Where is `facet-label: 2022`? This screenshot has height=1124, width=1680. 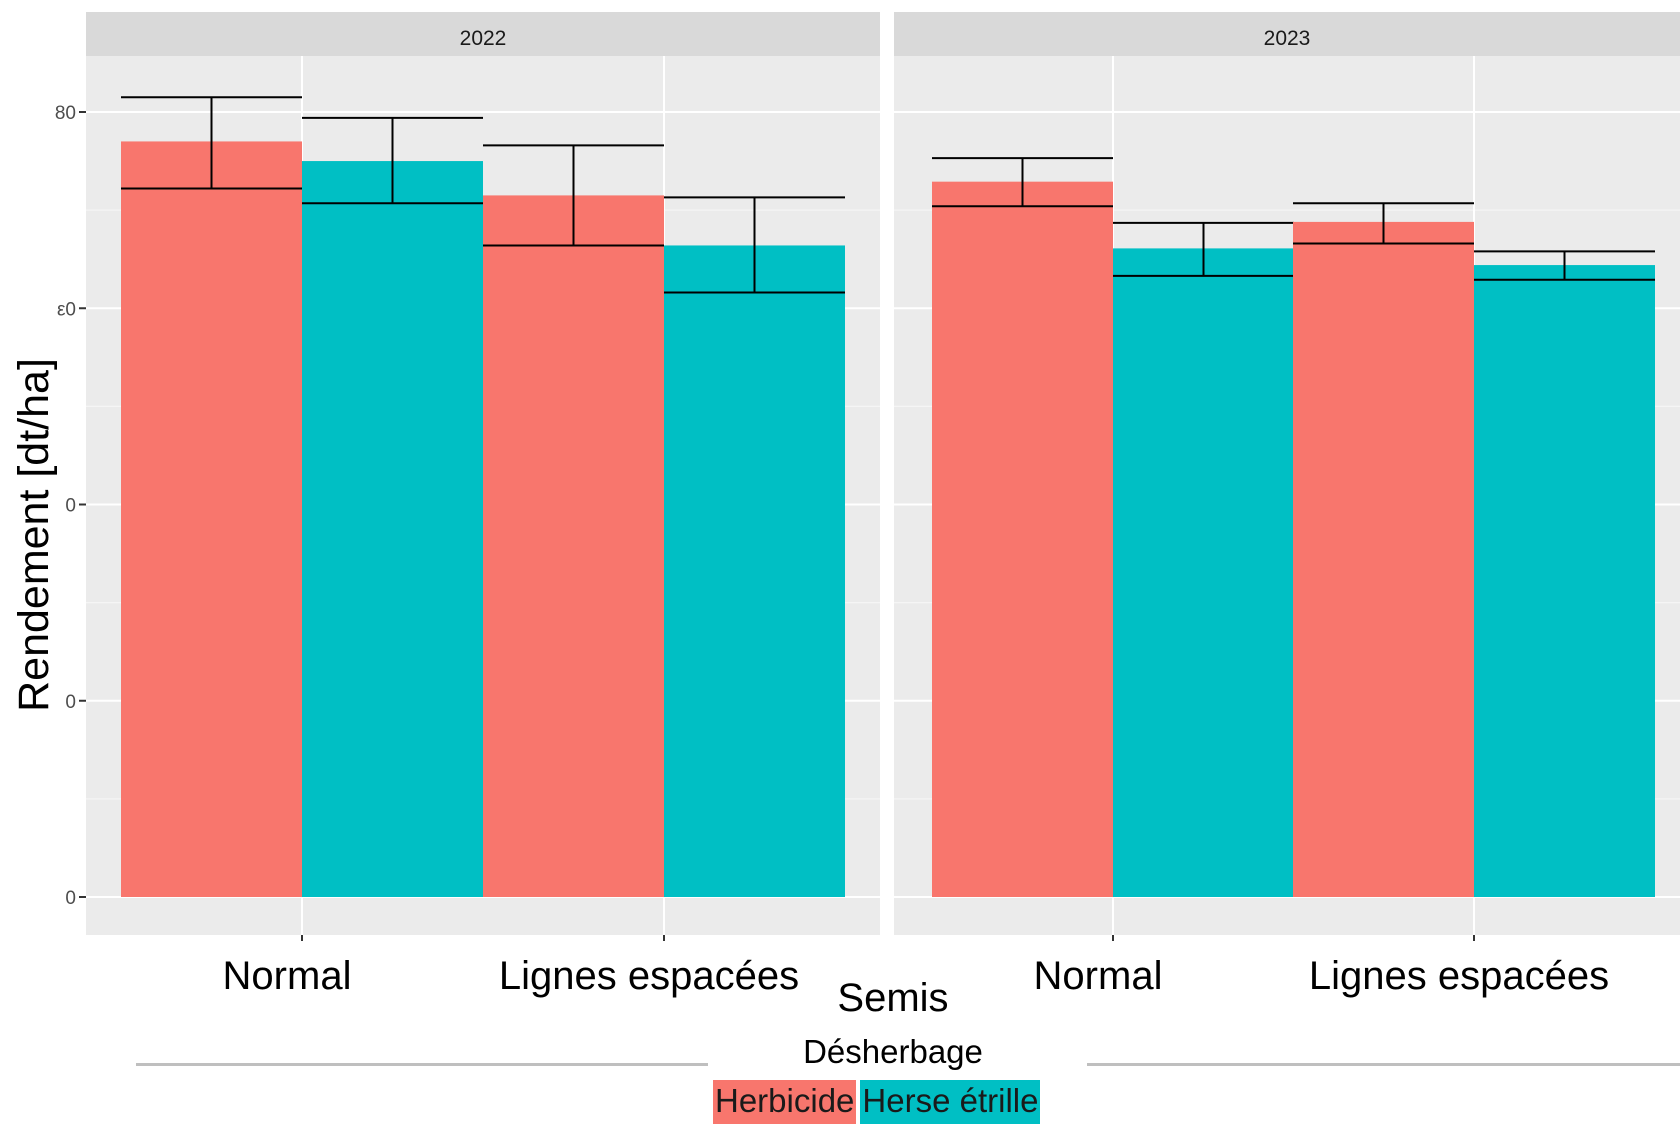
facet-label: 2022 is located at coordinates (483, 38).